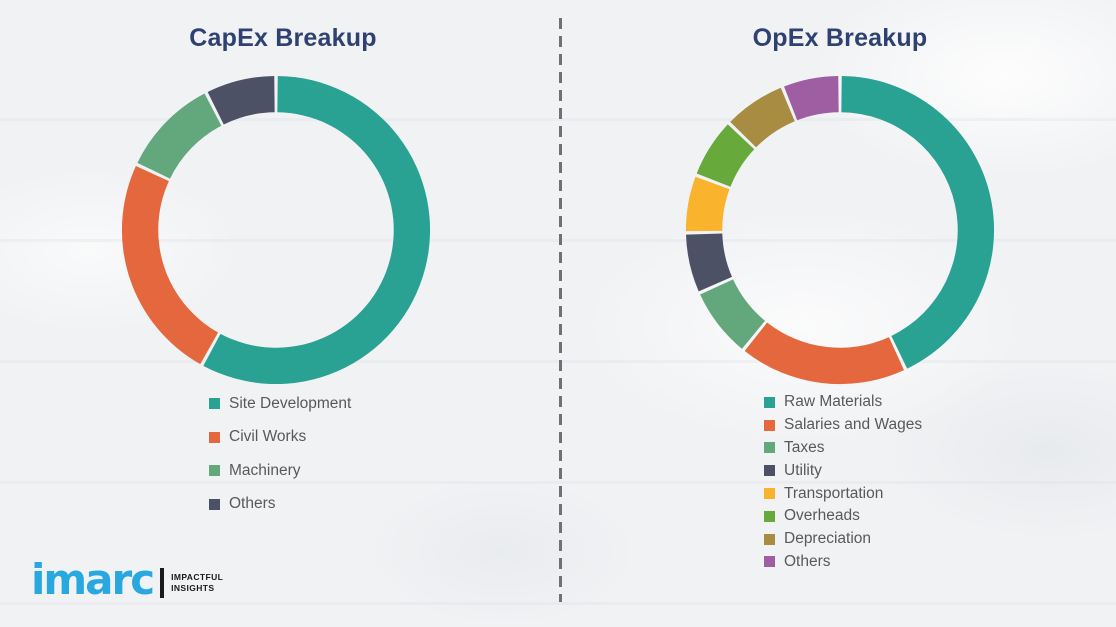 The image size is (1116, 627). Describe the element at coordinates (834, 493) in the screenshot. I see `legend-label: Transportation` at that location.